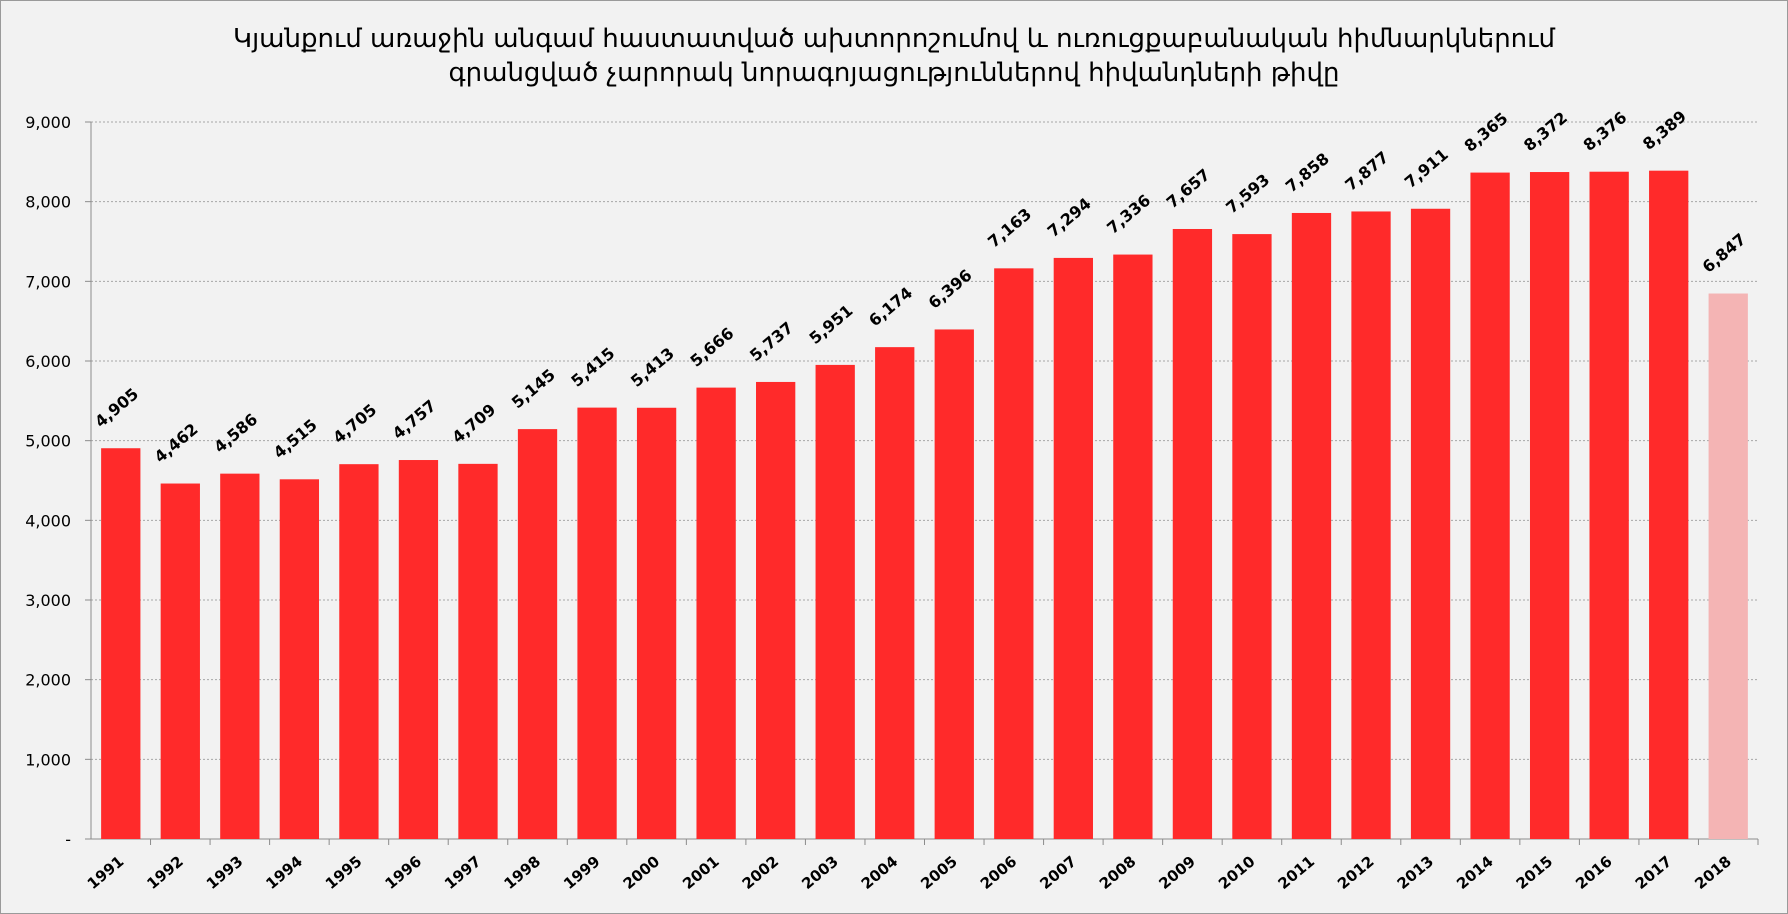 This screenshot has width=1788, height=914. What do you see at coordinates (592, 367) in the screenshot?
I see `data-label: 5,415` at bounding box center [592, 367].